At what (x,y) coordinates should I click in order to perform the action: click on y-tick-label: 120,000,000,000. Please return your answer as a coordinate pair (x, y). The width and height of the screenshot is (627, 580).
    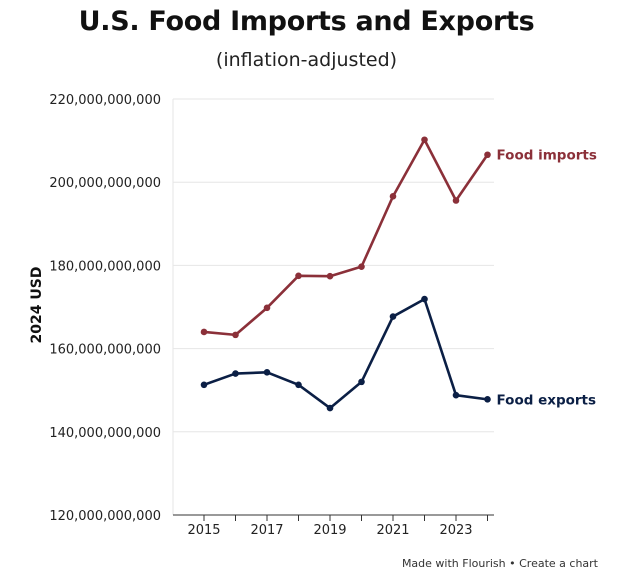
    Looking at the image, I should click on (105, 516).